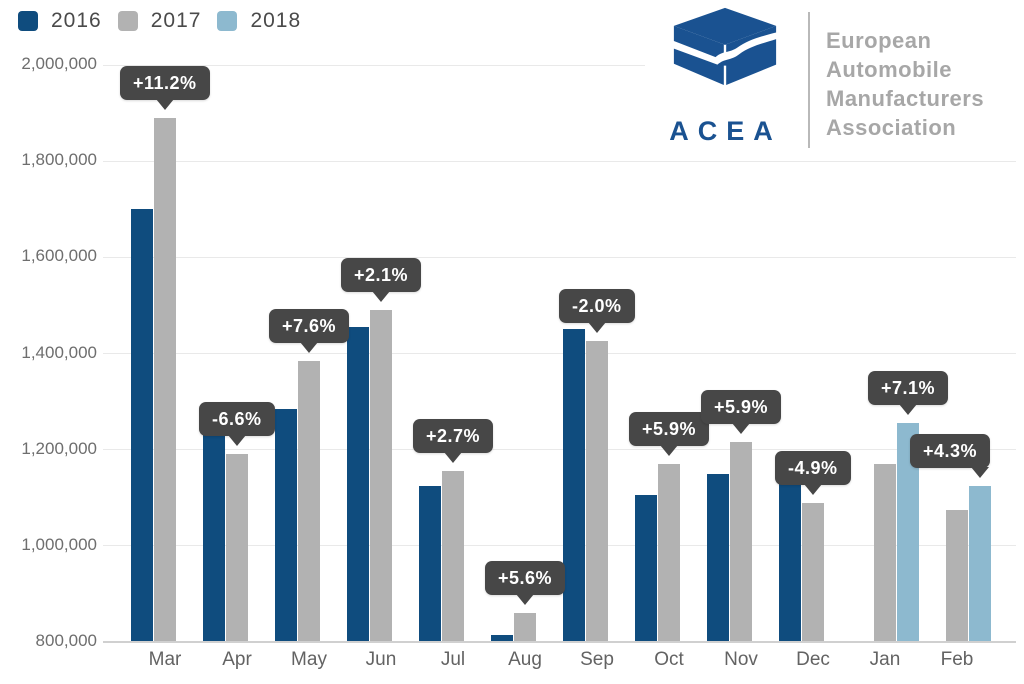  I want to click on bar-2016-apr, so click(214, 527).